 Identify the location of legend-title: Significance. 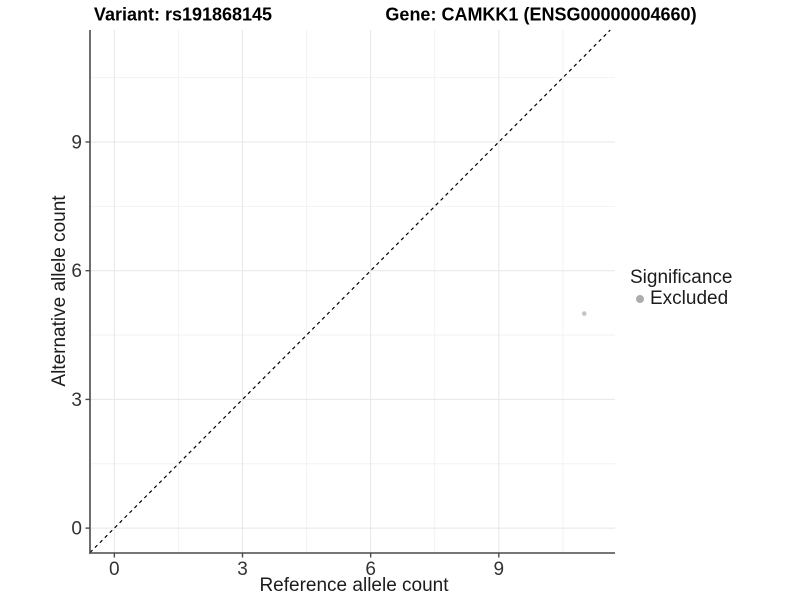
(681, 277).